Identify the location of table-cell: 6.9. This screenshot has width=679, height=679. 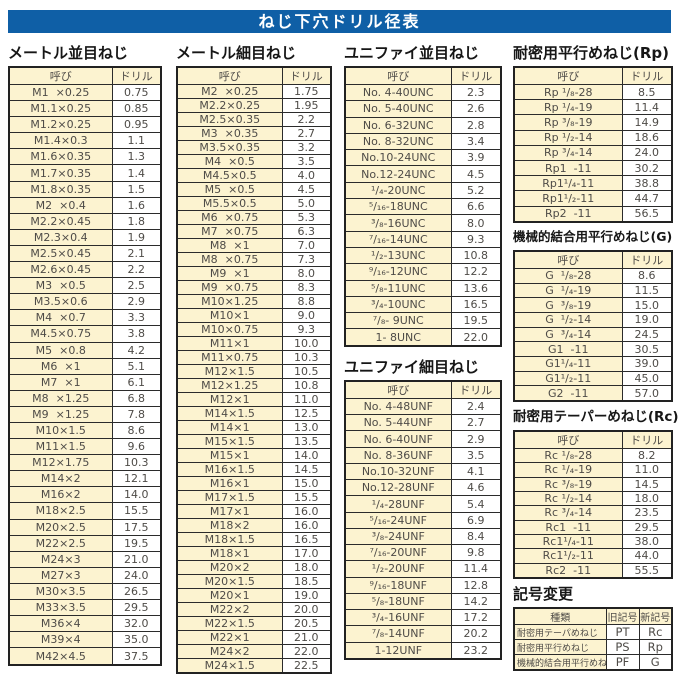
(476, 520).